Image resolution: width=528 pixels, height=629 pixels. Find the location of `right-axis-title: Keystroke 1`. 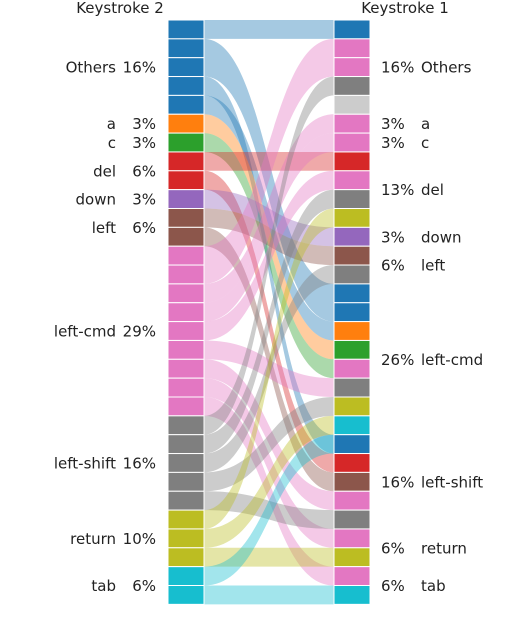

right-axis-title: Keystroke 1 is located at coordinates (405, 8).